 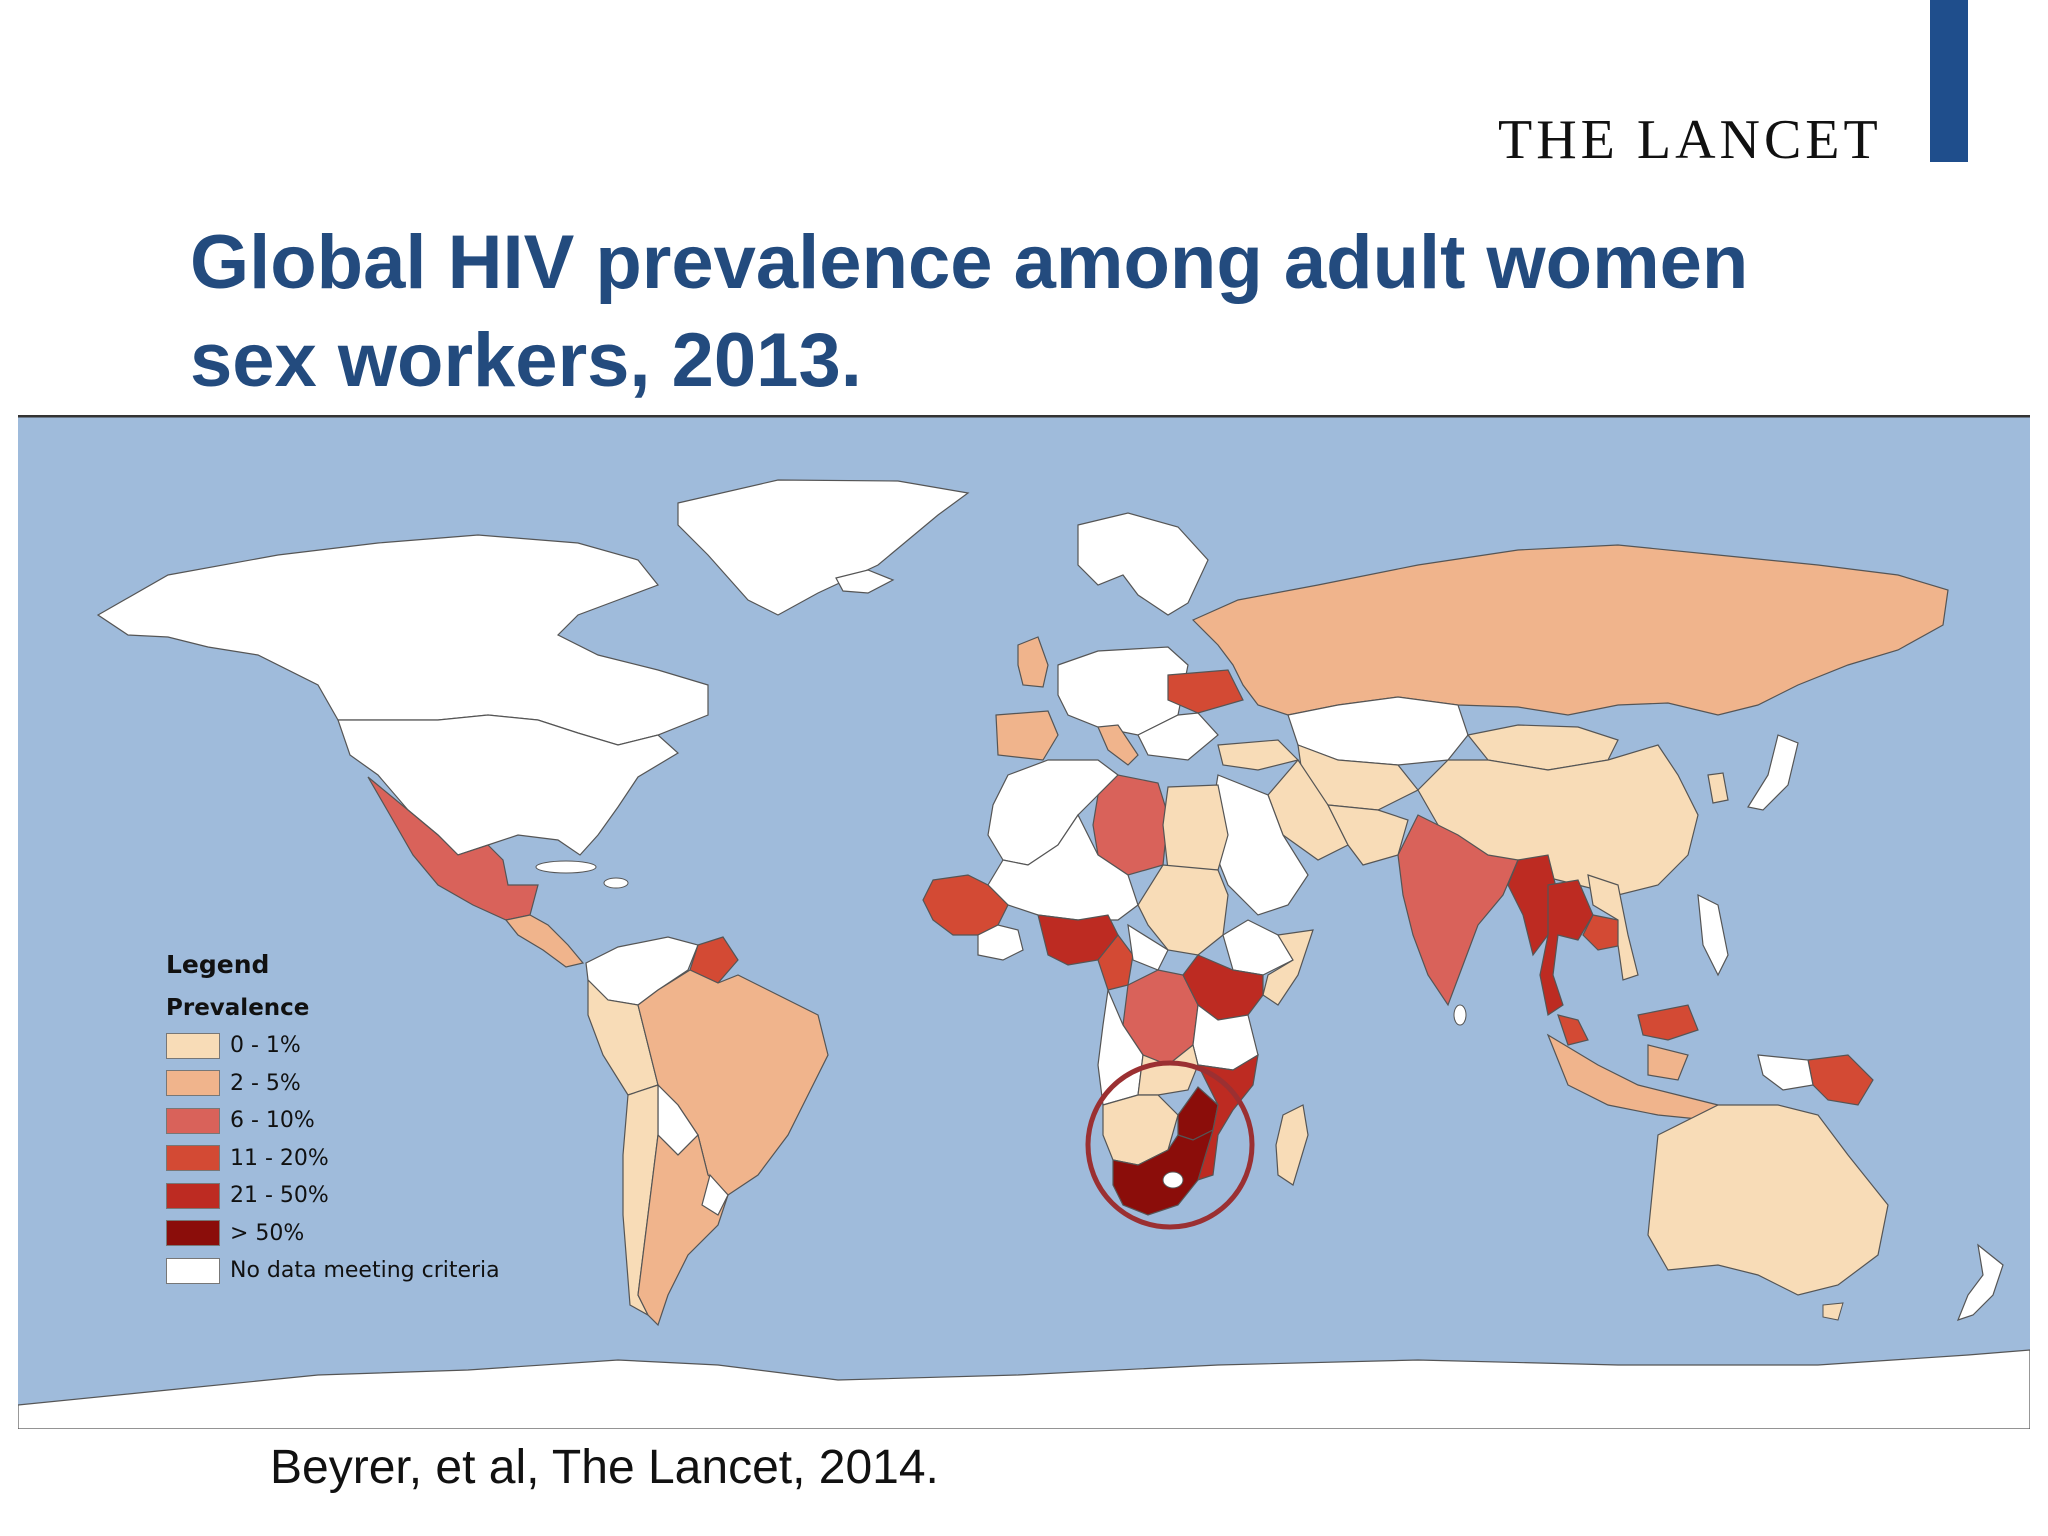 I want to click on country-argentina, so click(x=683, y=1230).